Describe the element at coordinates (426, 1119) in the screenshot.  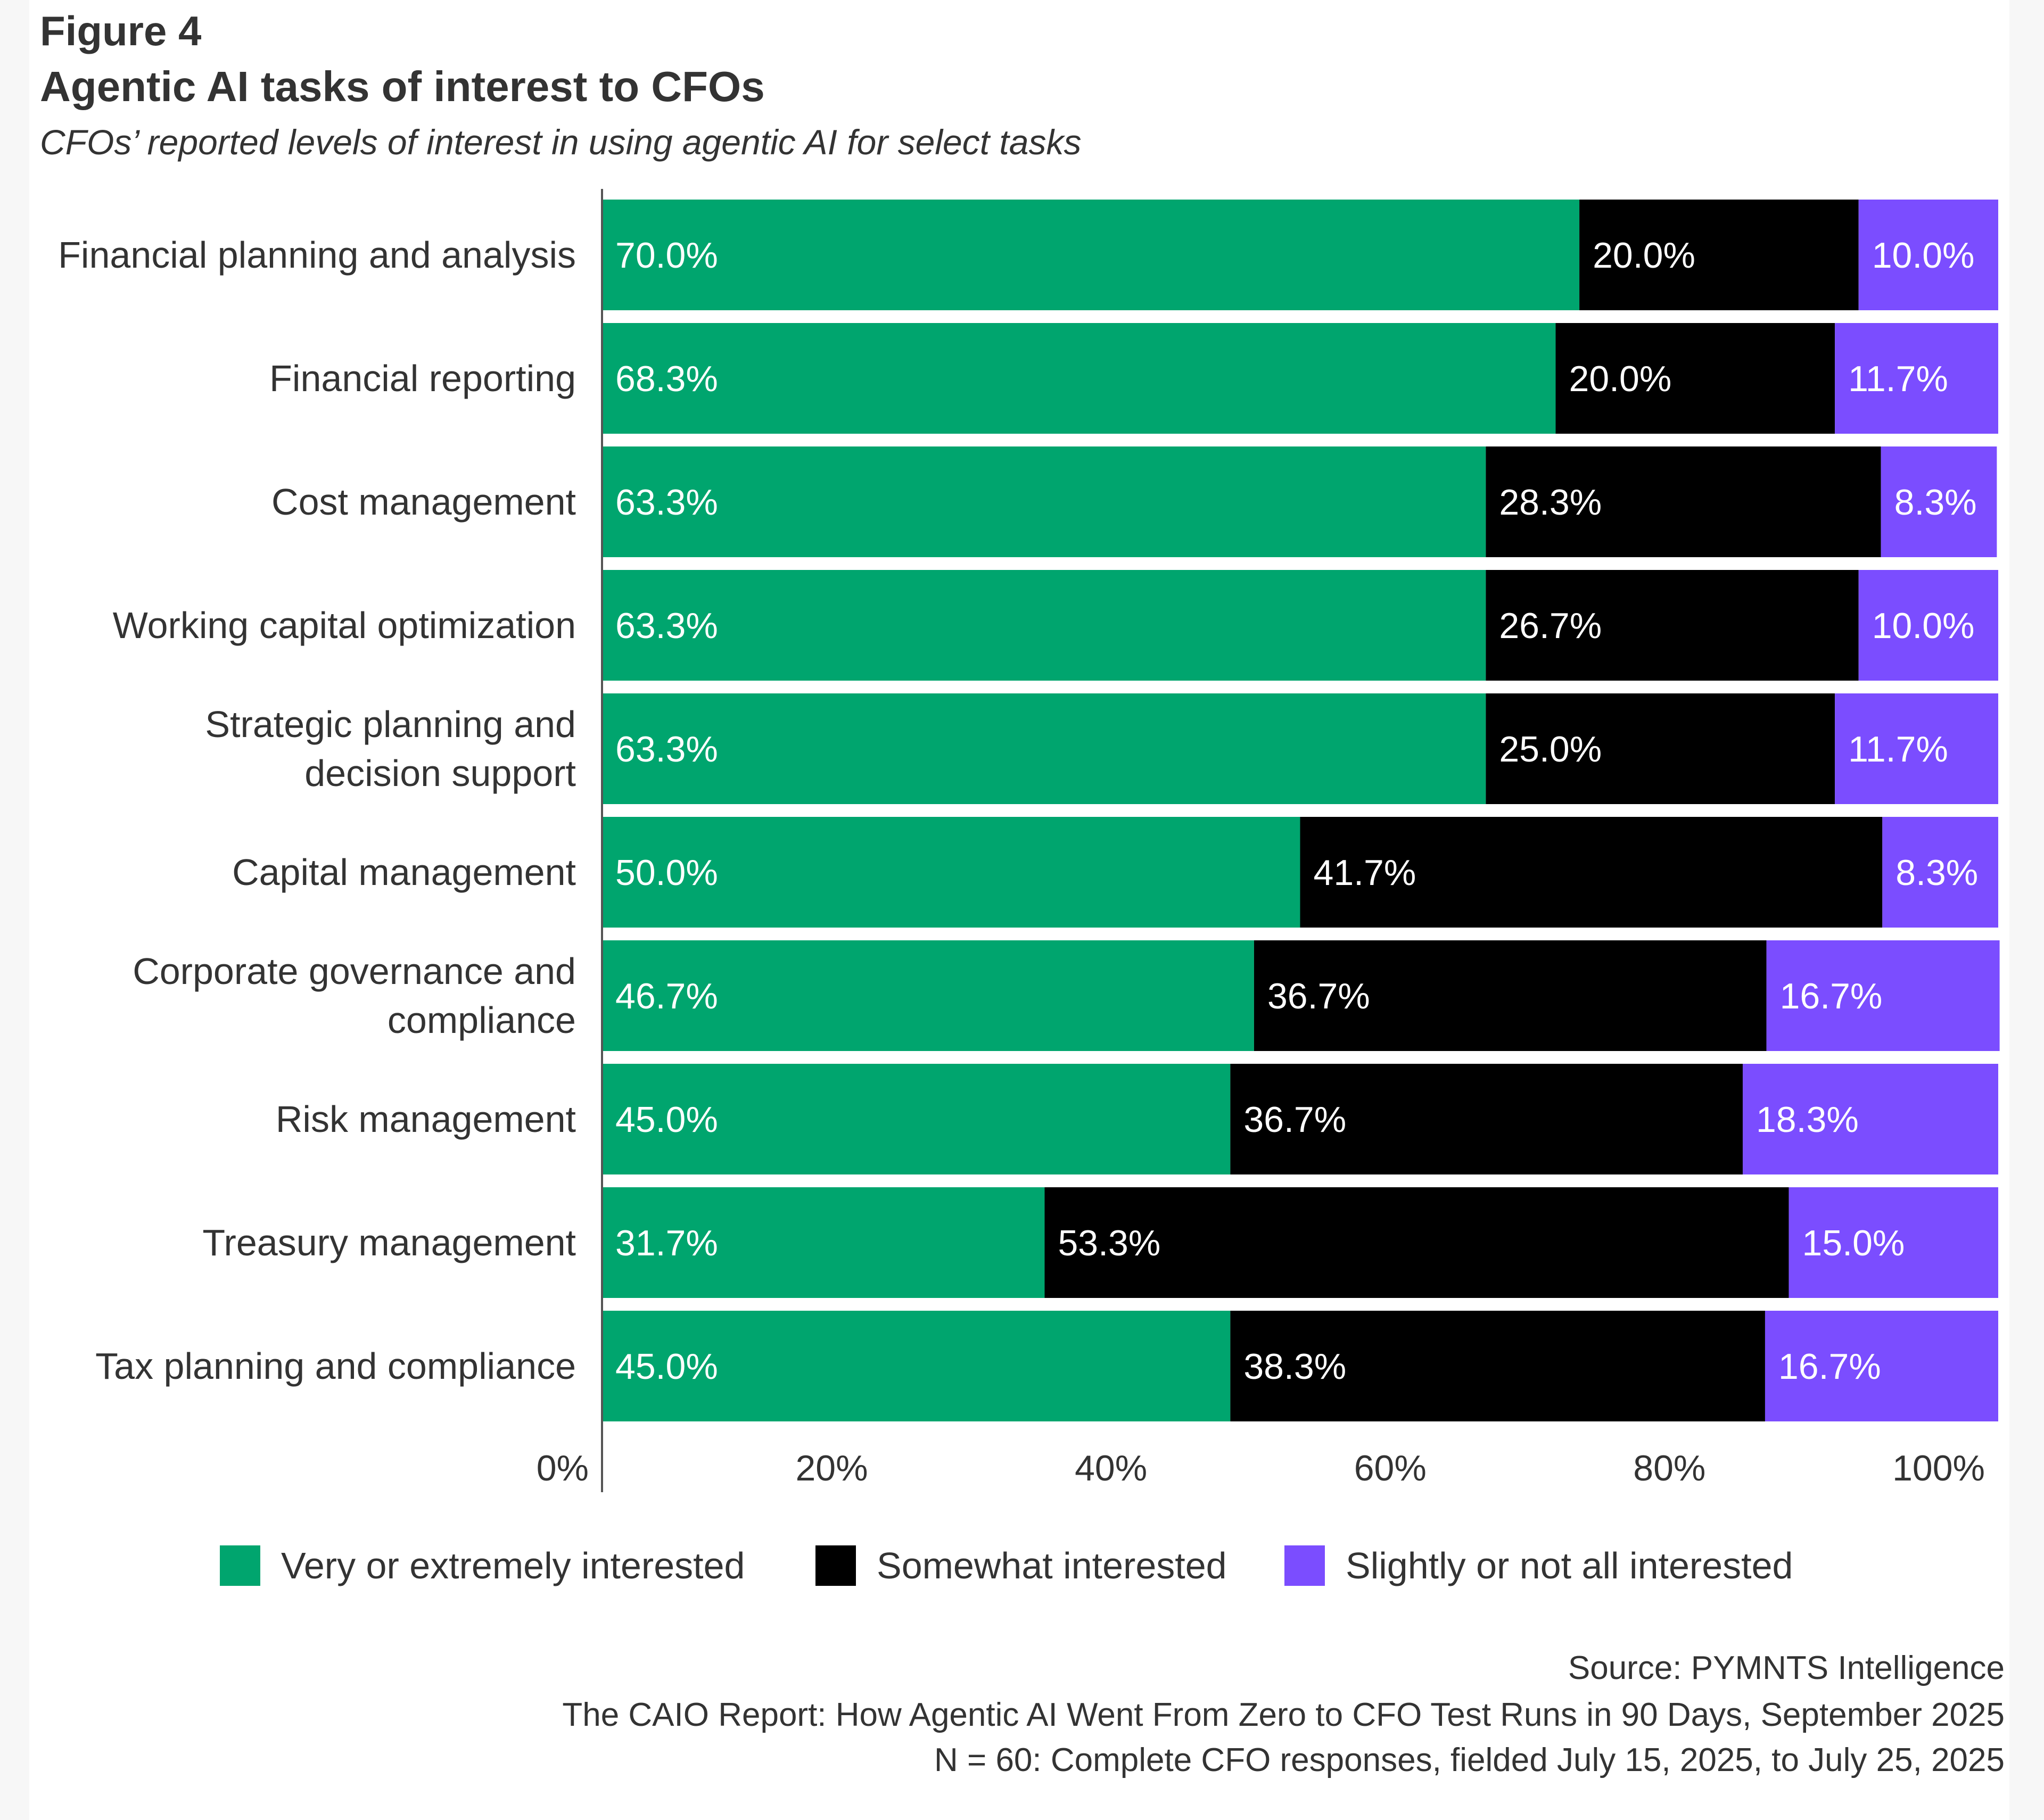
I see `category-label: Risk management` at that location.